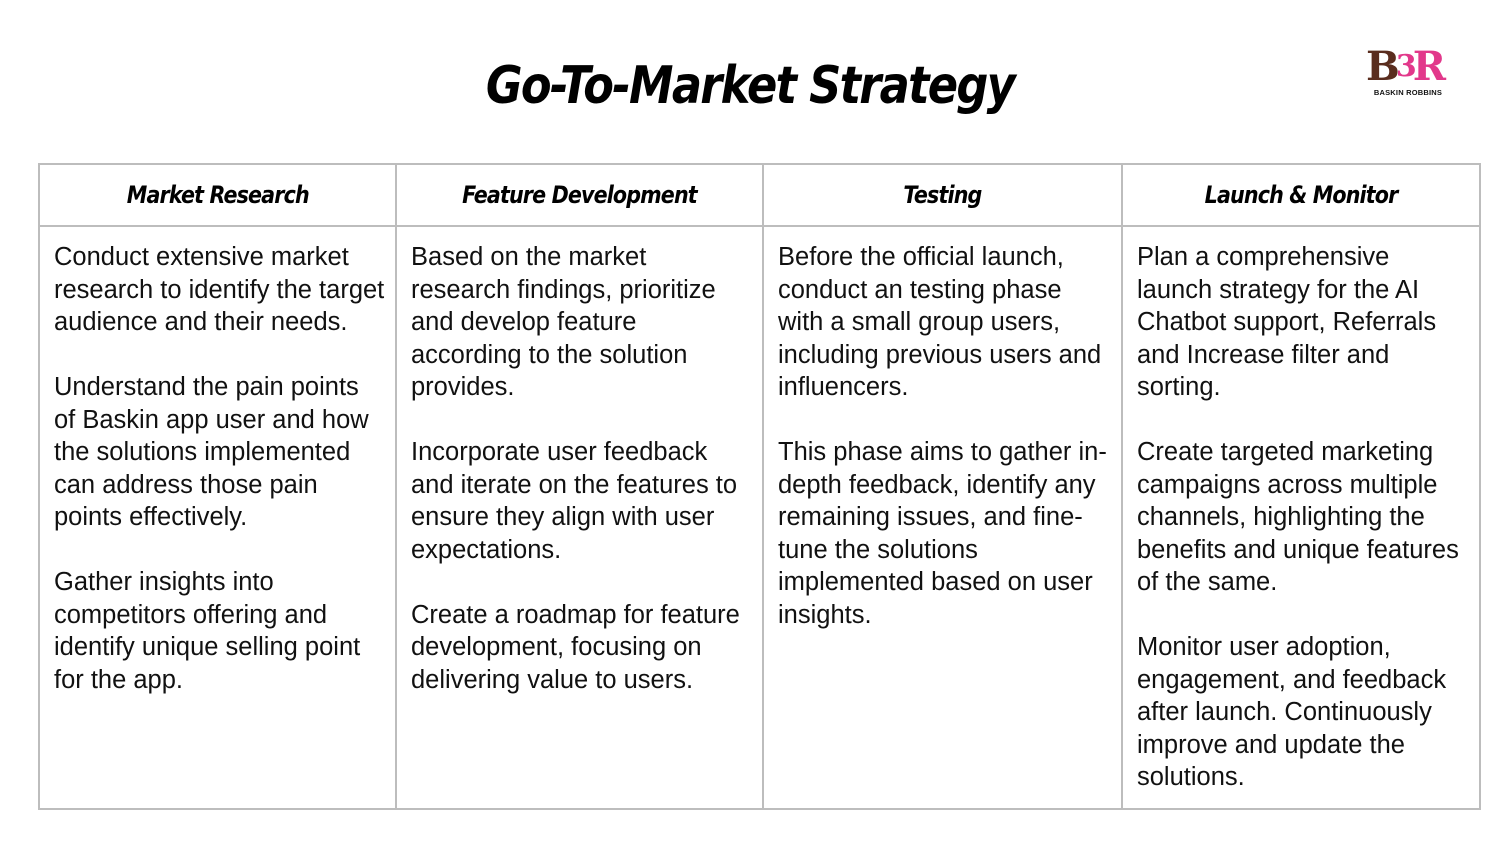 This screenshot has width=1500, height=844. Describe the element at coordinates (750, 86) in the screenshot. I see `slide-title: Go-To-Market Strategy` at that location.